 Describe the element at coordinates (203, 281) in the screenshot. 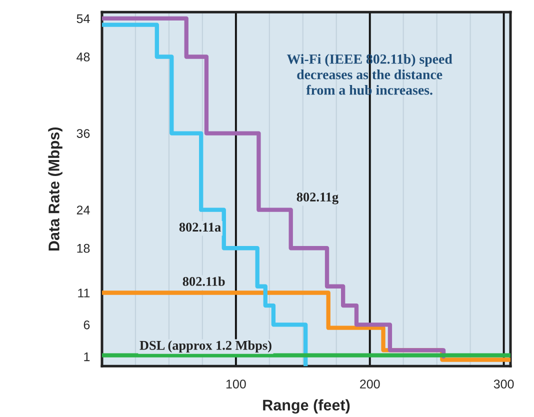

I see `series-label: 802.11b` at that location.